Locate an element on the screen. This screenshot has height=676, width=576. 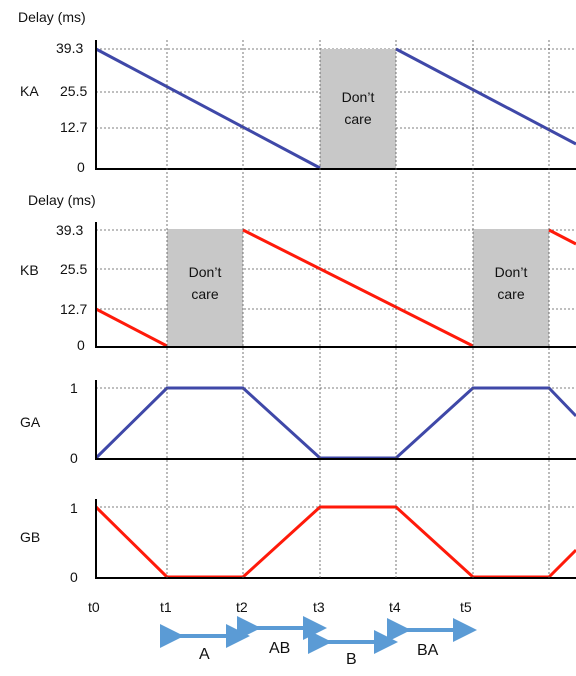
time-label-t5: t5 is located at coordinates (466, 607).